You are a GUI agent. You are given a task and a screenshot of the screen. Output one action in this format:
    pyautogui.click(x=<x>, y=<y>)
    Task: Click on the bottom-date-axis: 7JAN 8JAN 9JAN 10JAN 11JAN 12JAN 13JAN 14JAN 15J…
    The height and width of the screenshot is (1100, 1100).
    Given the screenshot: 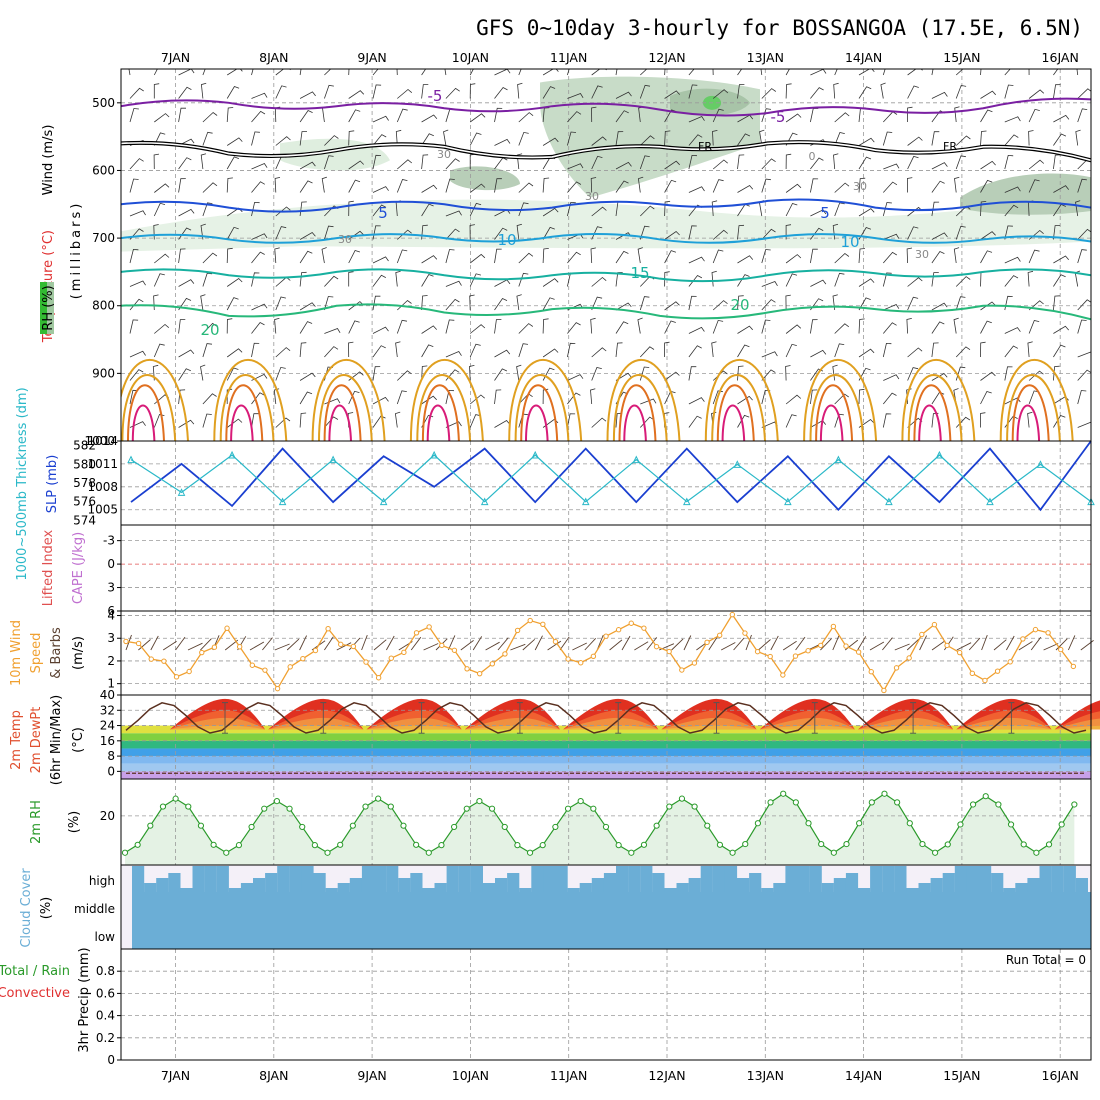 What is the action you would take?
    pyautogui.click(x=620, y=1075)
    